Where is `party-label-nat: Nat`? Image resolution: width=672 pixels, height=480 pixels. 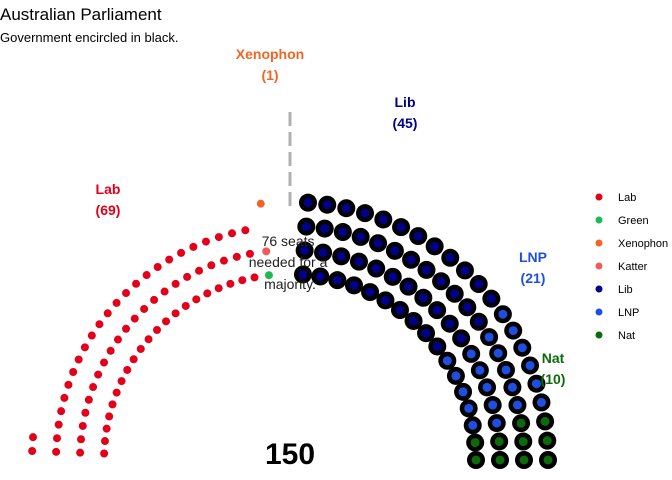
party-label-nat: Nat is located at coordinates (553, 358).